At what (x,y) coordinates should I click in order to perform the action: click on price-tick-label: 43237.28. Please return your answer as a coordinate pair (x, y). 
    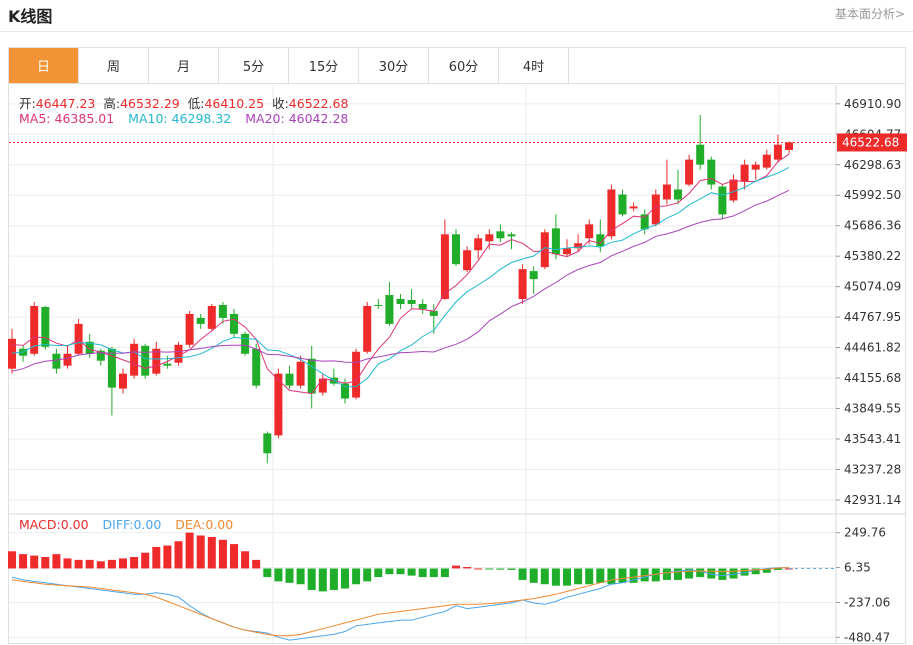
    Looking at the image, I should click on (872, 469).